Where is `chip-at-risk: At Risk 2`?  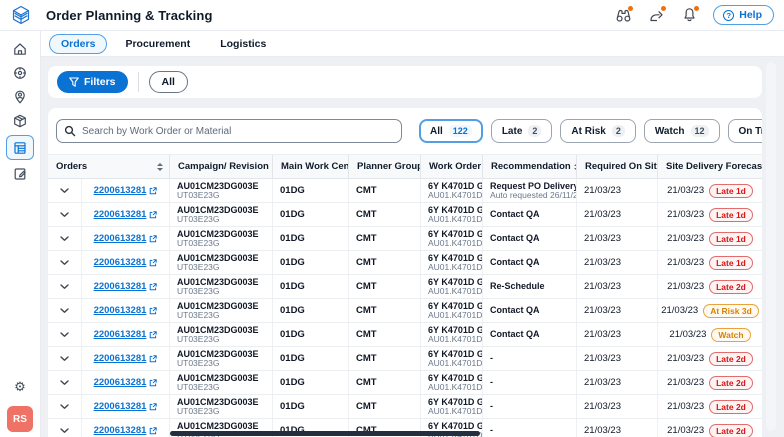
chip-at-risk: At Risk 2 is located at coordinates (598, 131).